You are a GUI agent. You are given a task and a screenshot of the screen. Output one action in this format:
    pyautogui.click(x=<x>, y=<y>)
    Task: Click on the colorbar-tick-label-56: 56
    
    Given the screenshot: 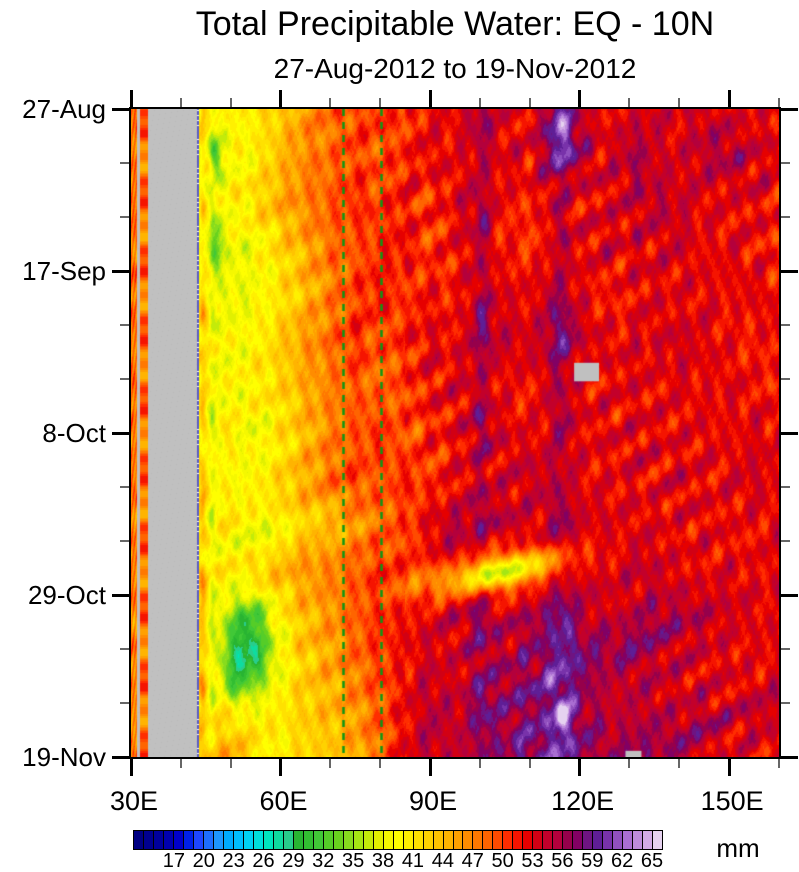 What is the action you would take?
    pyautogui.click(x=562, y=861)
    